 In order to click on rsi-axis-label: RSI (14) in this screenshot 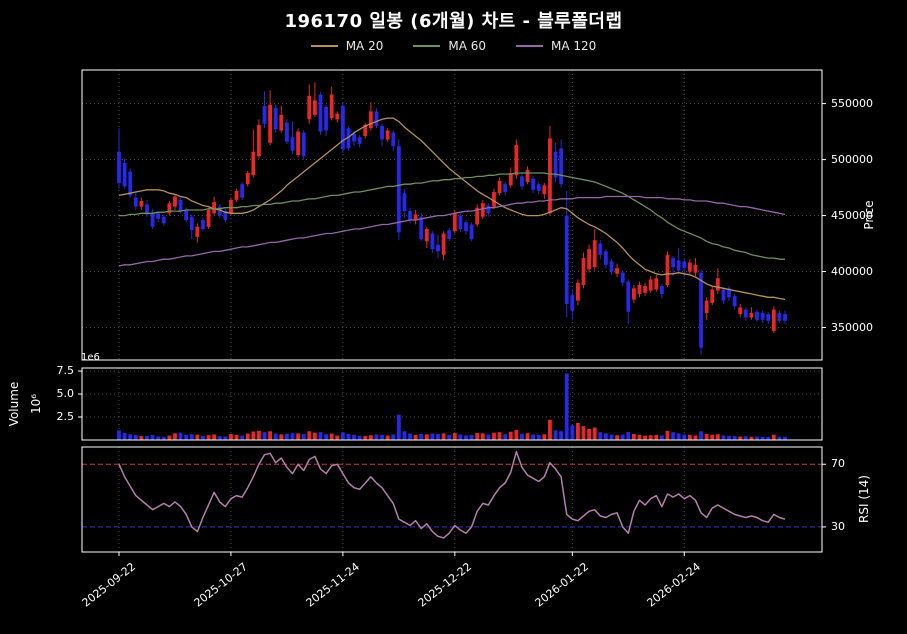, I will do `click(864, 499)`.